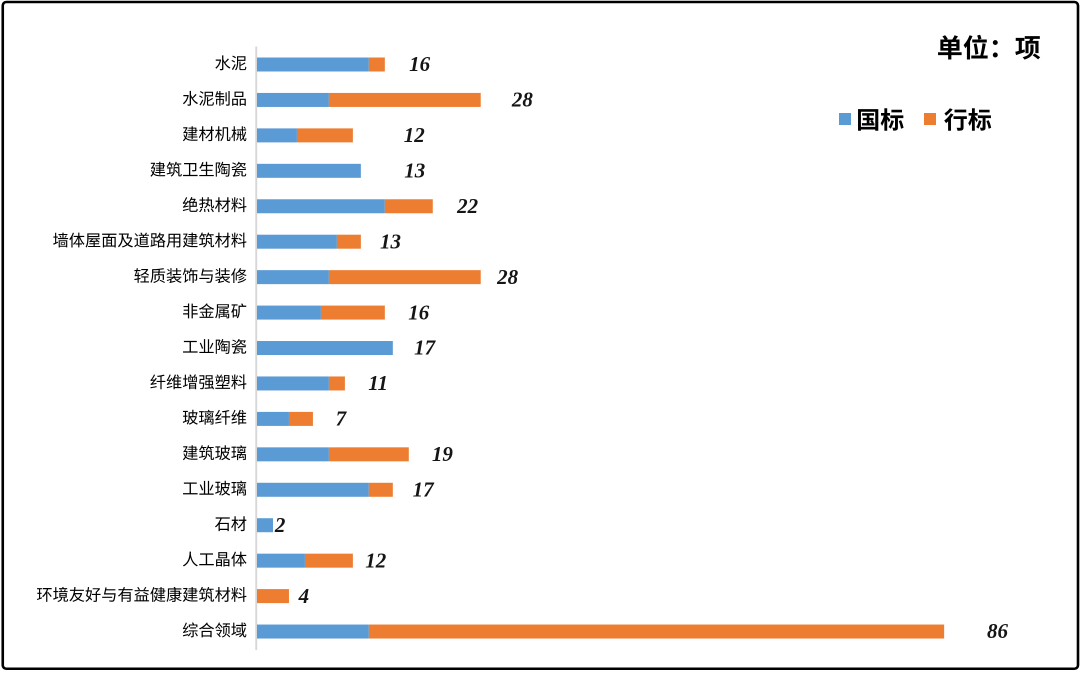 The height and width of the screenshot is (677, 1080). Describe the element at coordinates (378, 383) in the screenshot. I see `svg-text: 11` at that location.